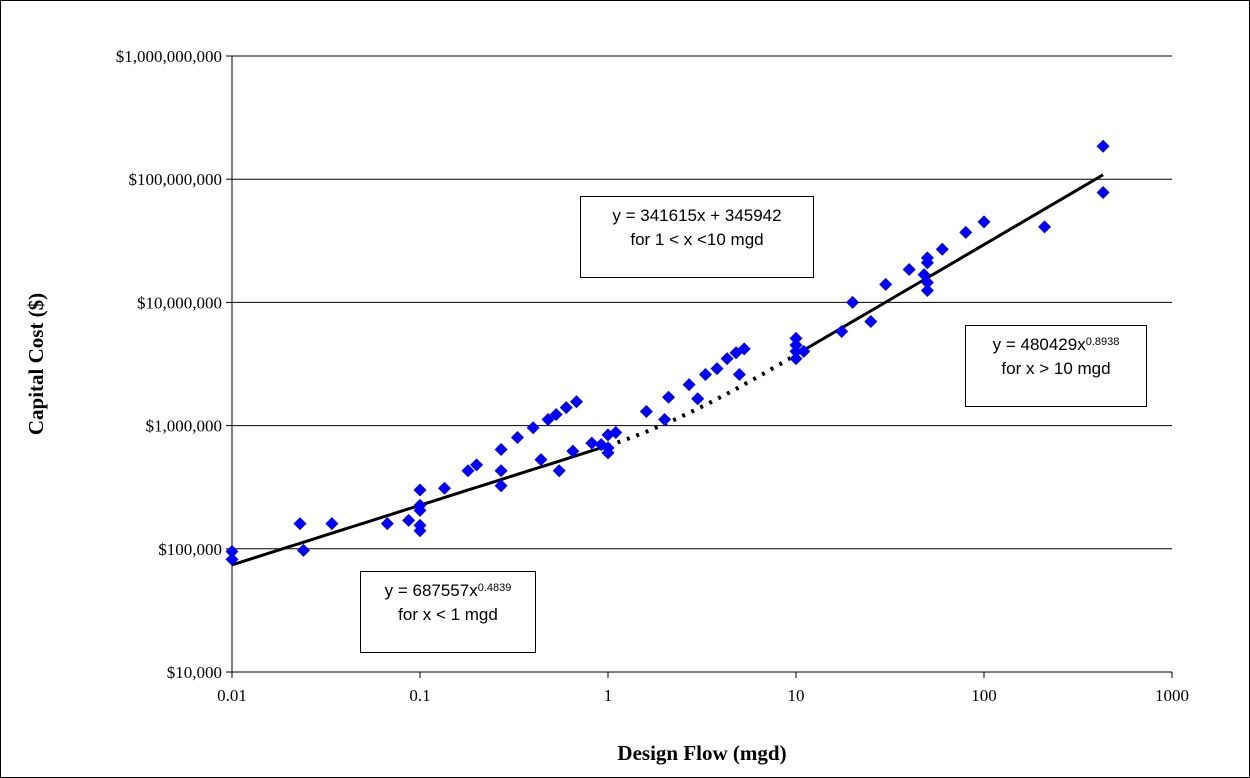 This screenshot has height=778, width=1250. Describe the element at coordinates (1102, 342) in the screenshot. I see `equation-high-exponent: 0.8938` at that location.